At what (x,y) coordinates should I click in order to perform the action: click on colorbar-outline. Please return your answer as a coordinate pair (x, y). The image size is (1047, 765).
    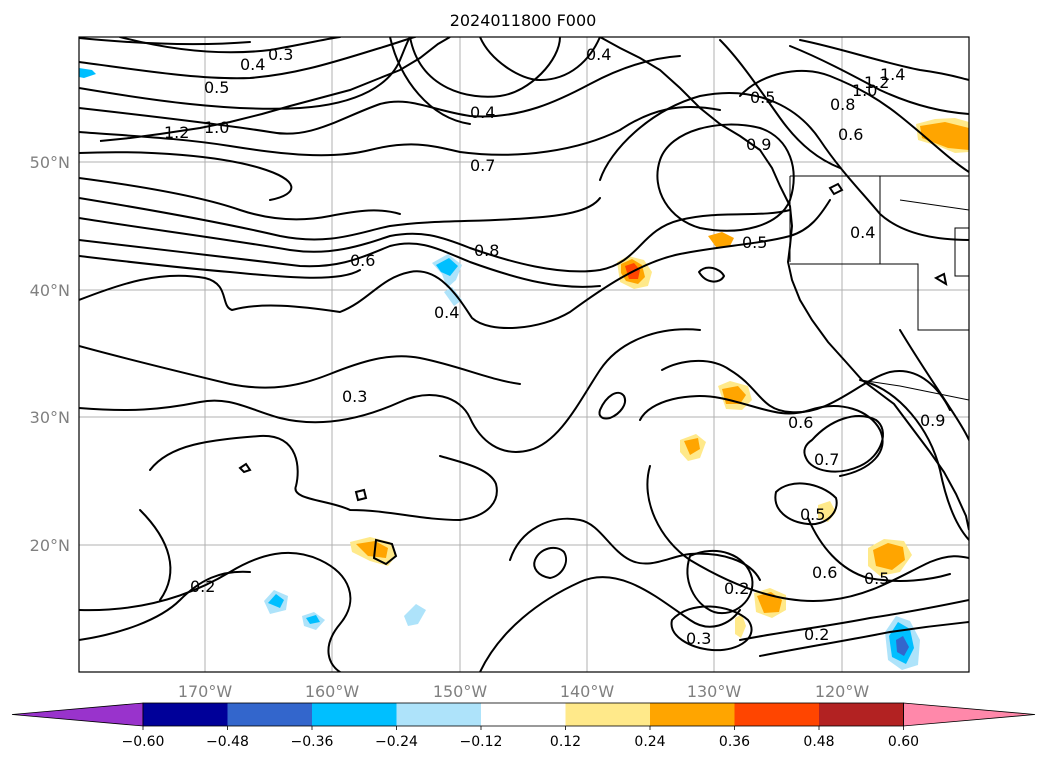
    Looking at the image, I should click on (523, 714).